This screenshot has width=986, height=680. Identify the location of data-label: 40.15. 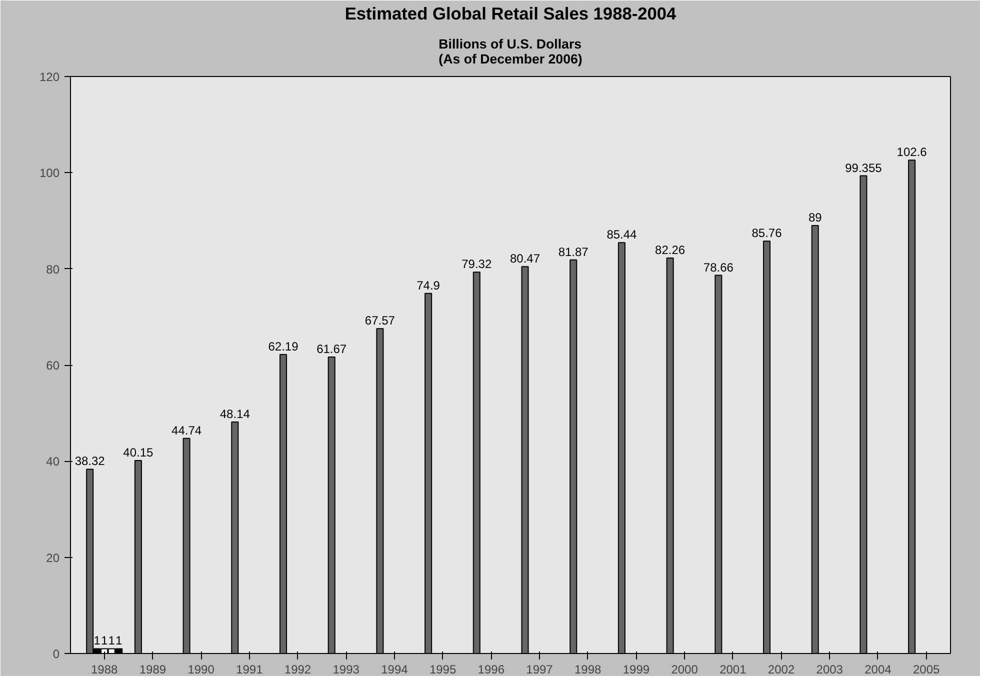
(138, 452).